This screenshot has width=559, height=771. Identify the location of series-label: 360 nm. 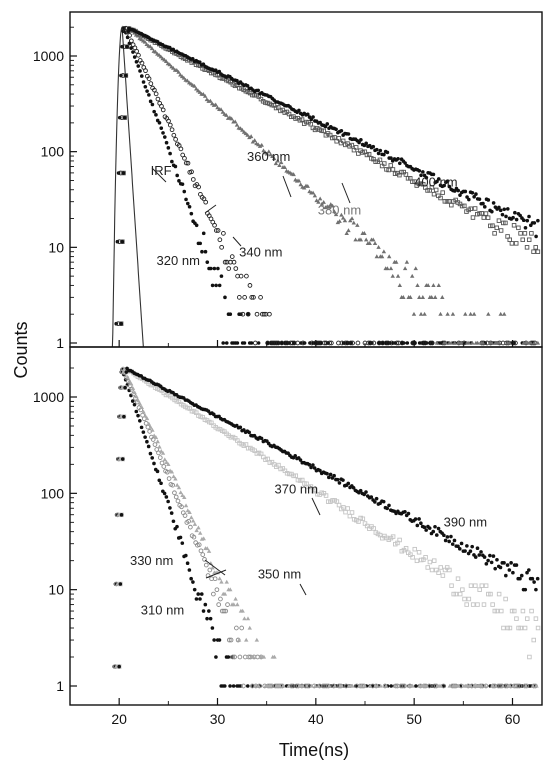
(268, 156).